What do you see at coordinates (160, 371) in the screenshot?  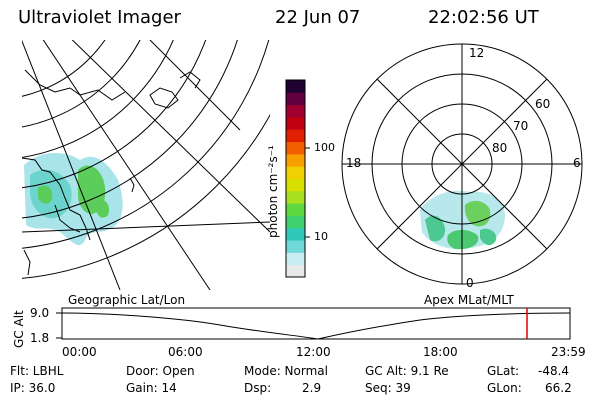 I see `info-door: Door: Open` at bounding box center [160, 371].